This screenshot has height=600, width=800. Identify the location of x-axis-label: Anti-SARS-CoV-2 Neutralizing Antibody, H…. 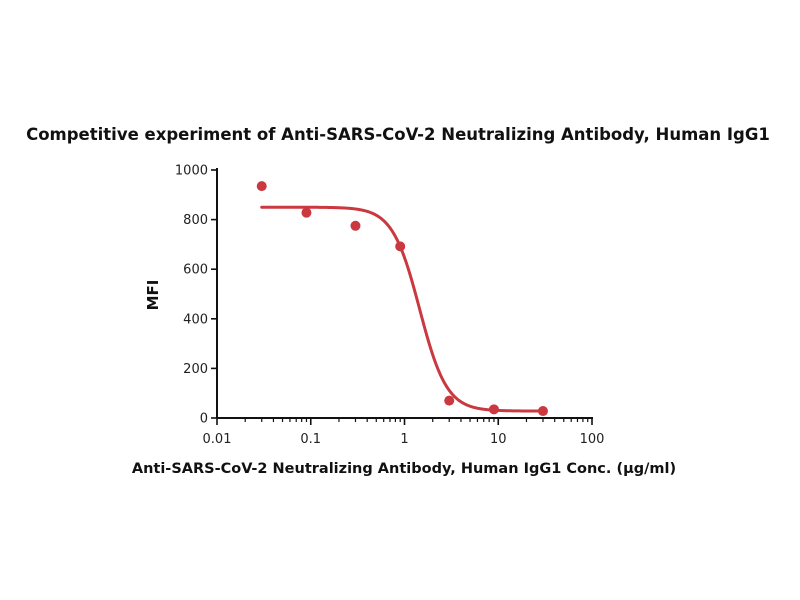
(404, 469).